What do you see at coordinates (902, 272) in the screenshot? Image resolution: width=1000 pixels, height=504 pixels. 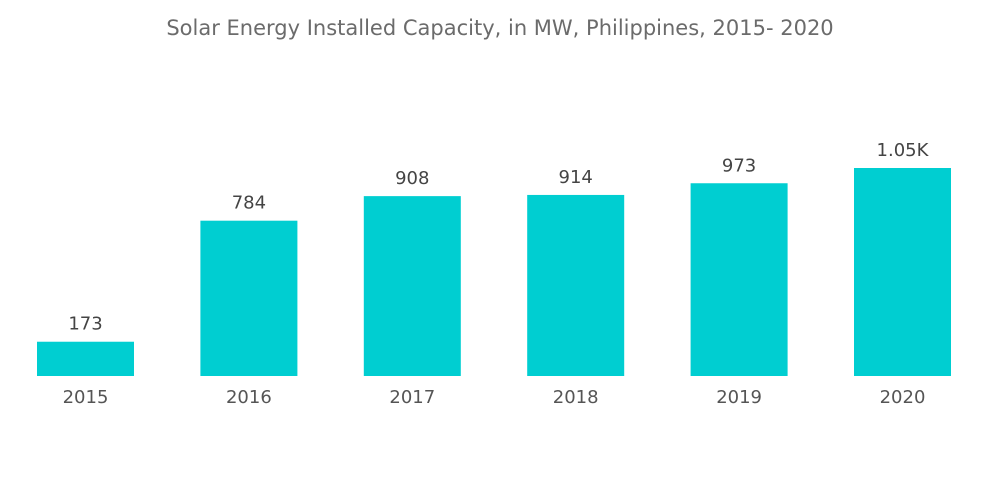 I see `bar-2020` at bounding box center [902, 272].